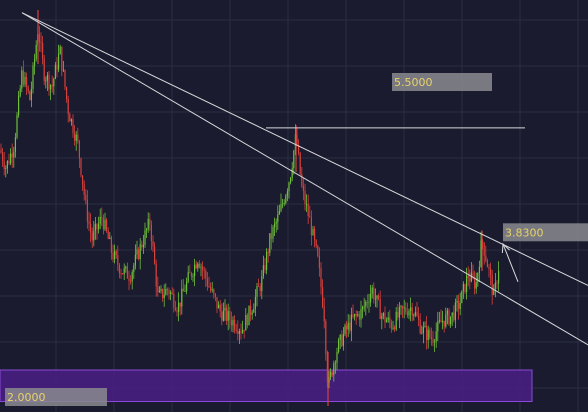 This screenshot has height=412, width=588. What do you see at coordinates (56, 397) in the screenshot?
I see `price-label: 2.0000` at bounding box center [56, 397].